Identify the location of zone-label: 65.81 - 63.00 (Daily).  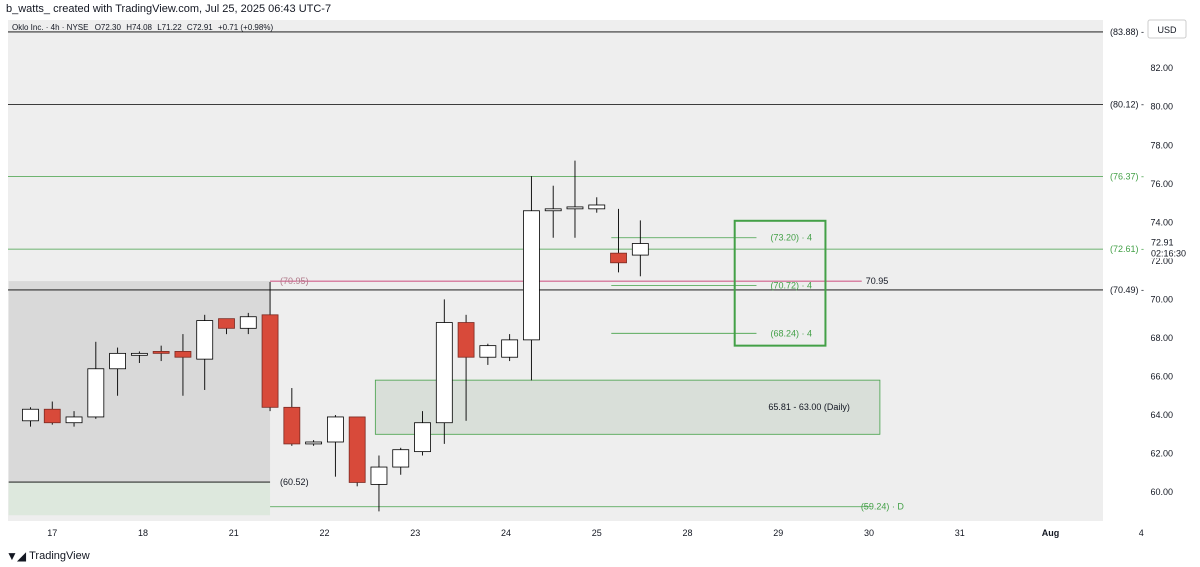
(809, 407).